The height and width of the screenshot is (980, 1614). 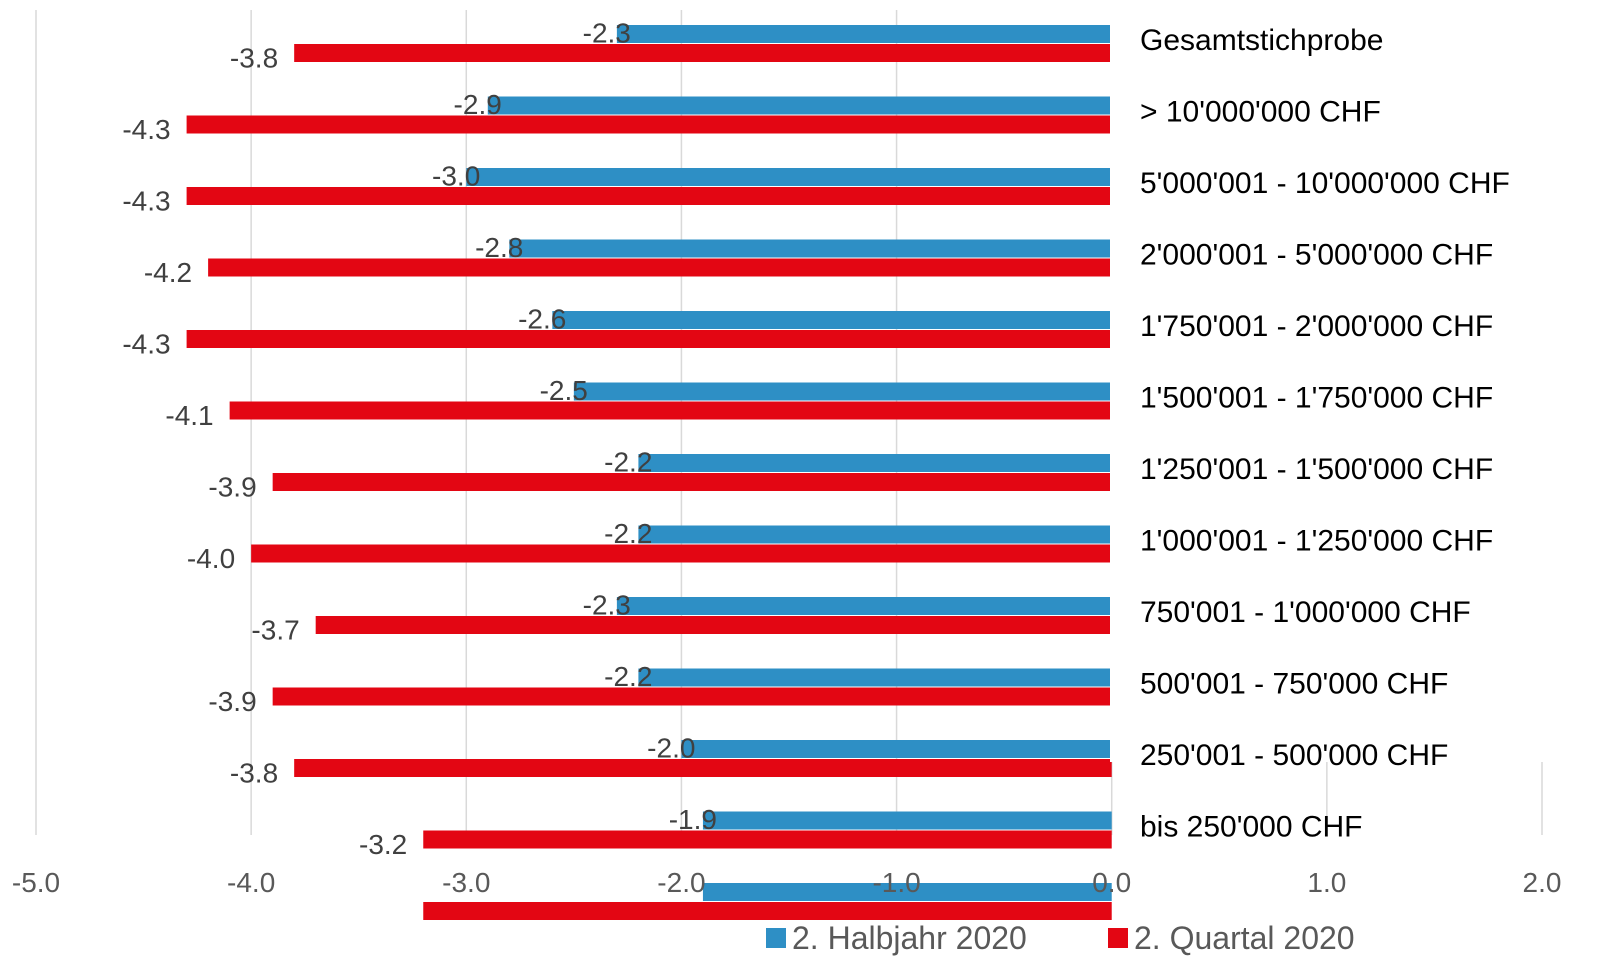 I want to click on x-tick-label-3: -2.0, so click(x=681, y=882).